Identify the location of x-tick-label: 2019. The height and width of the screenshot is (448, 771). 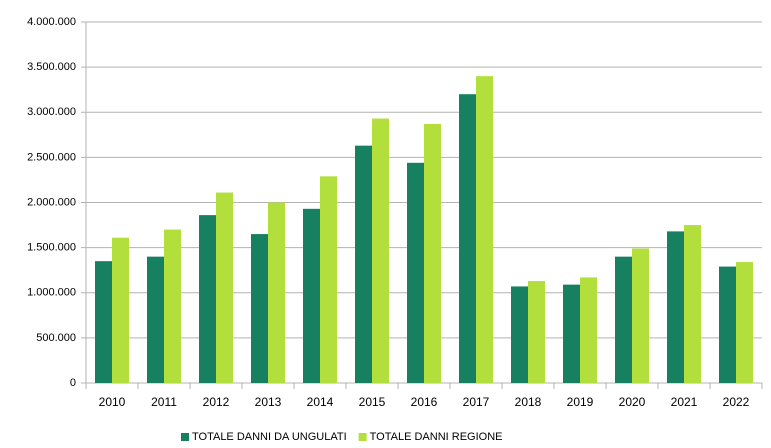
(580, 402).